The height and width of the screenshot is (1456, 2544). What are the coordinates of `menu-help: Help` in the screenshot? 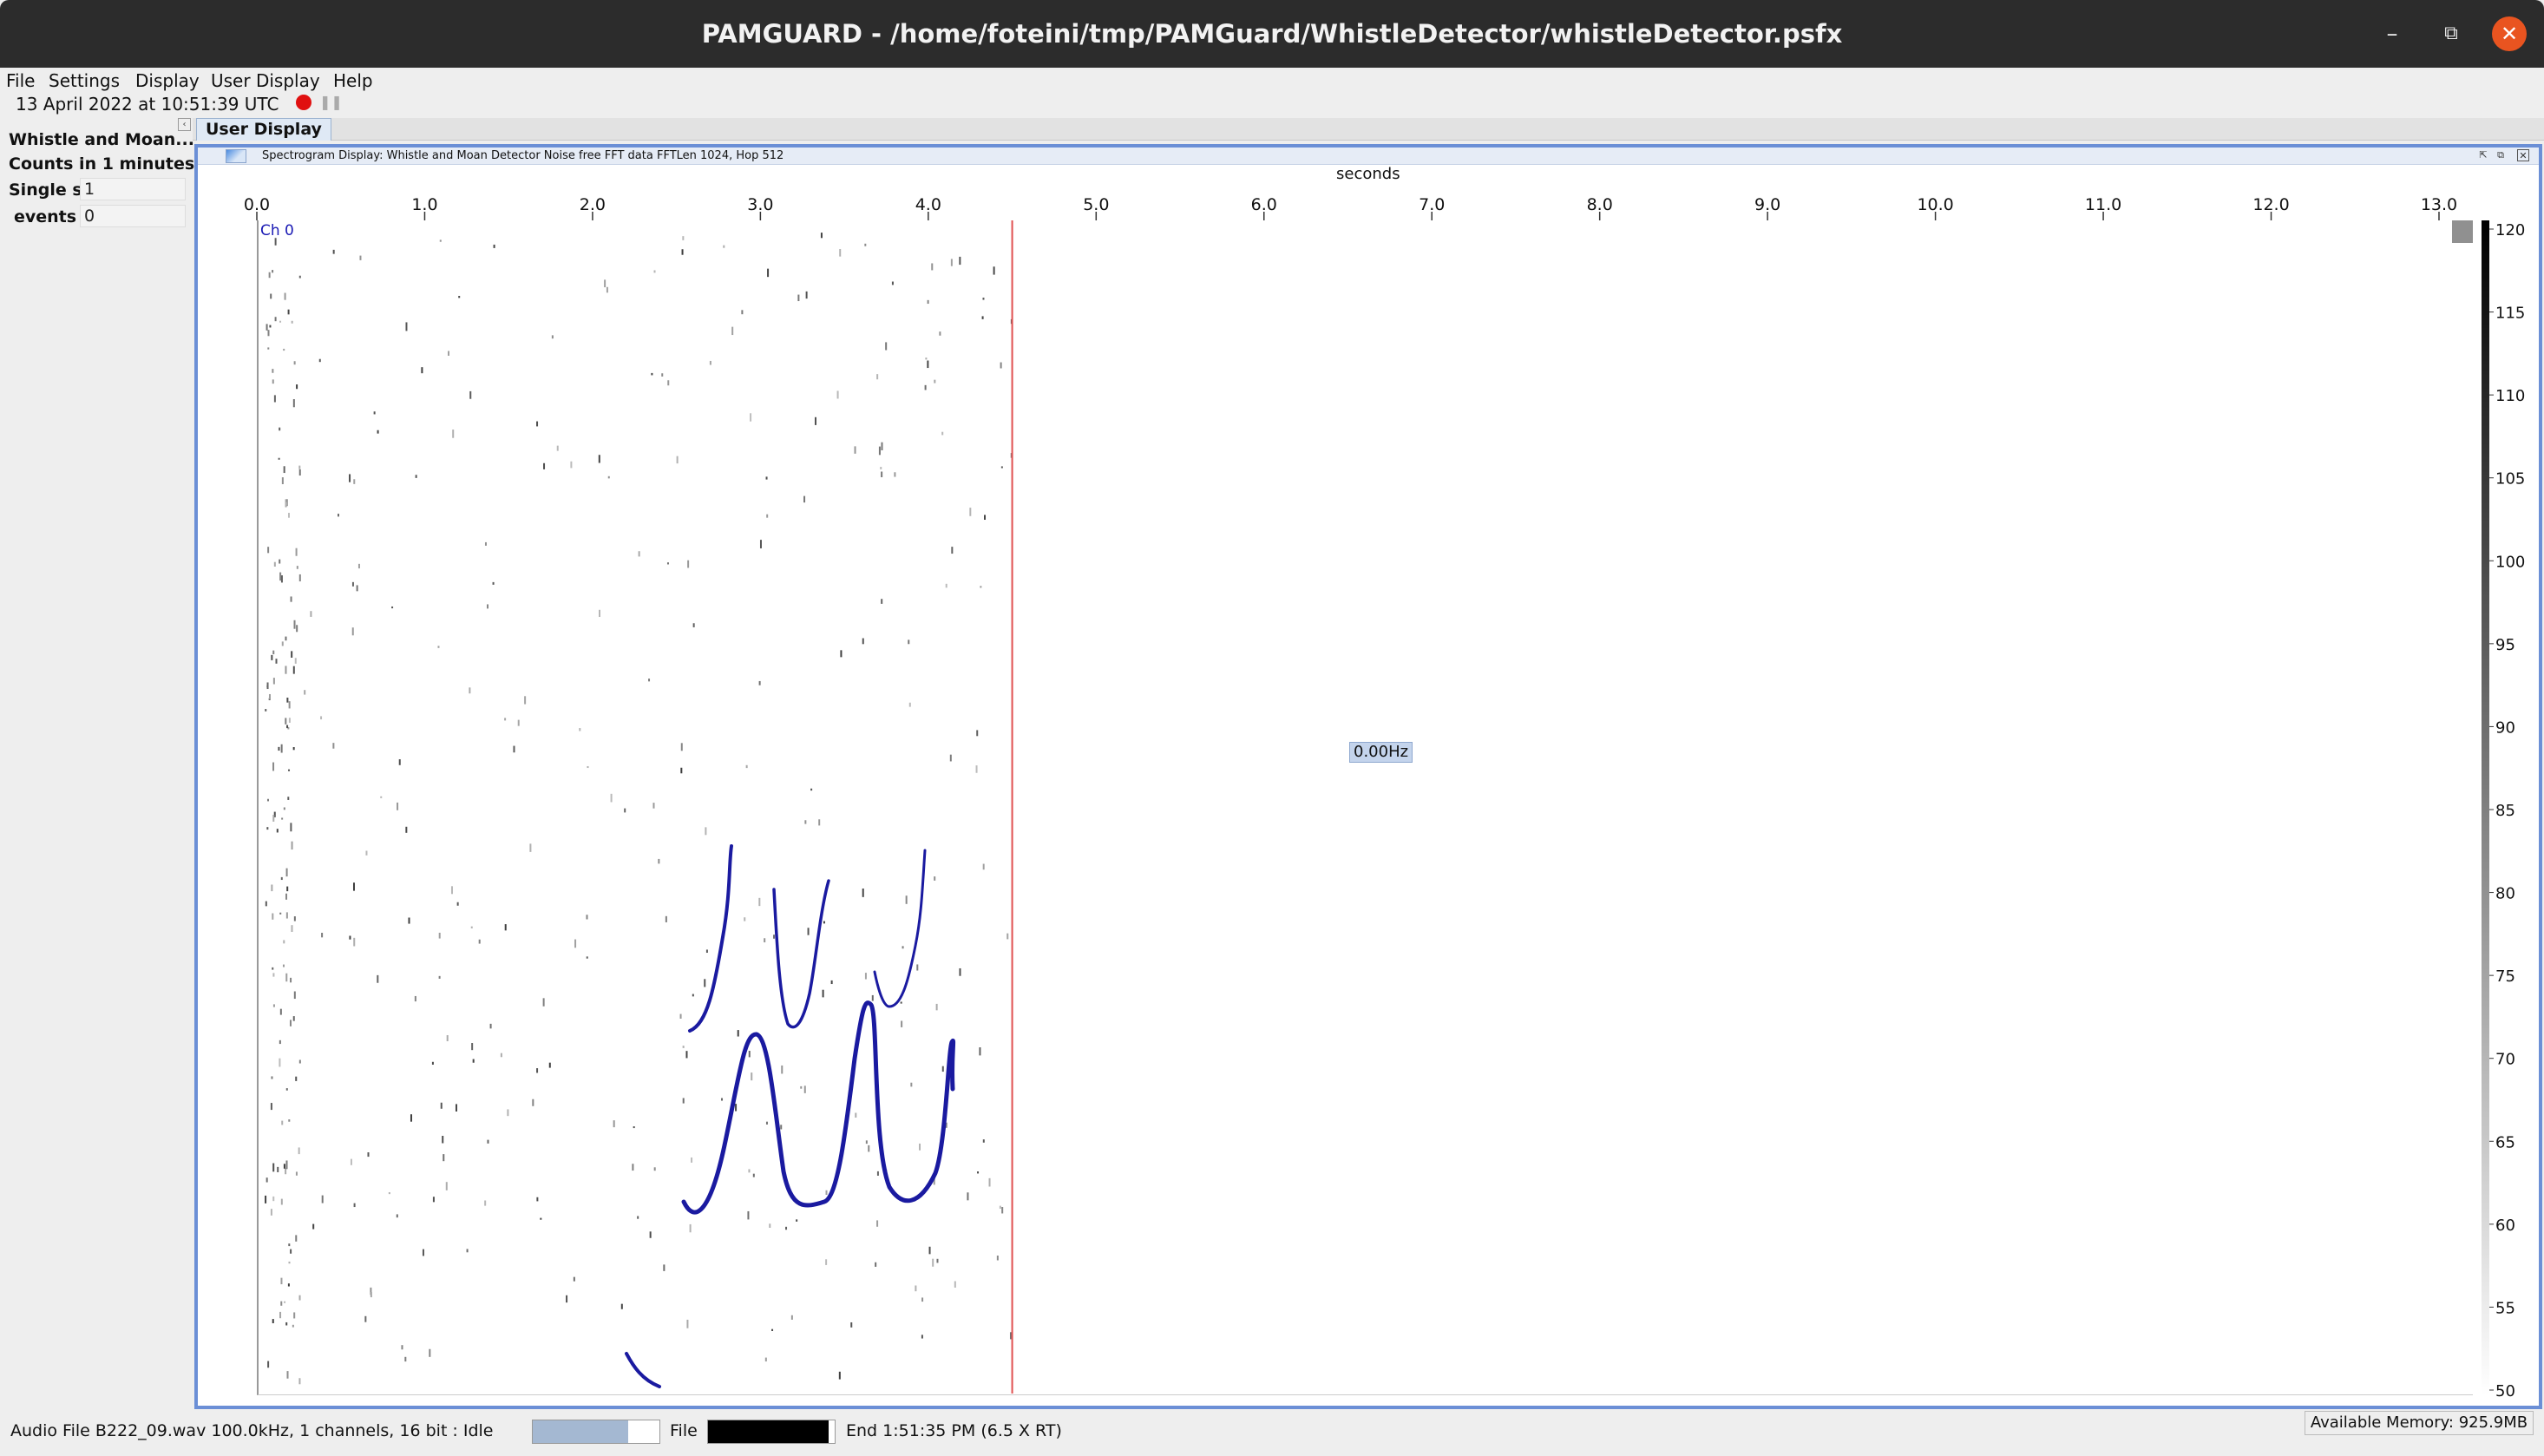 It's located at (353, 80).